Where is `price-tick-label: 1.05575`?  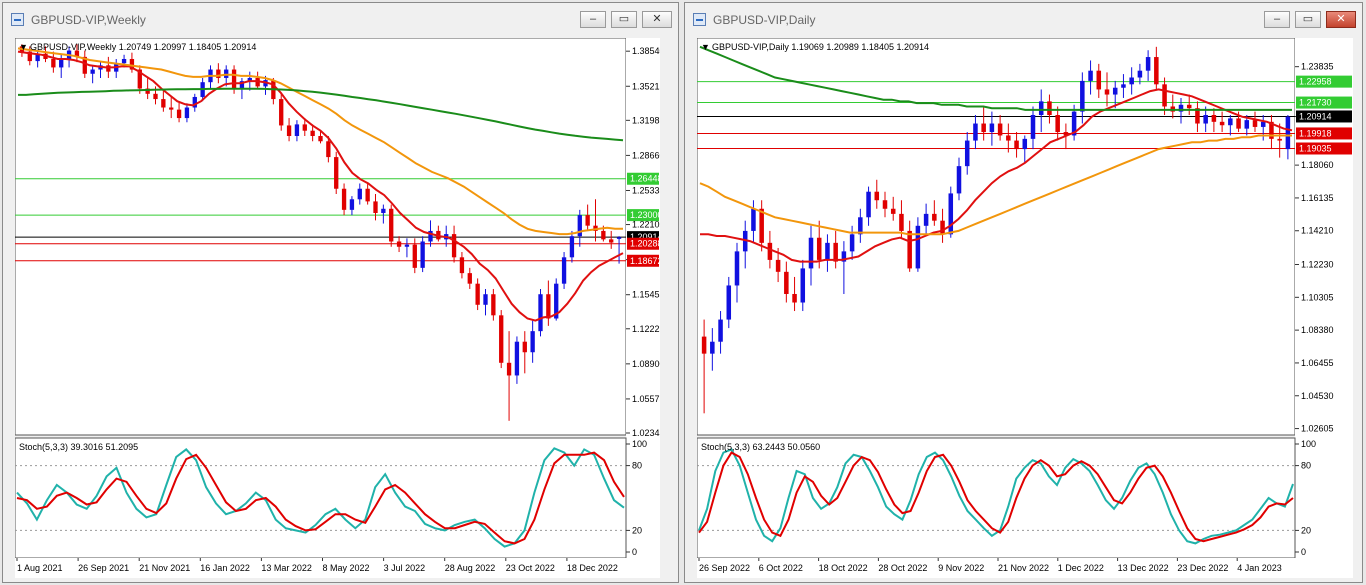
price-tick-label: 1.05575 is located at coordinates (646, 399).